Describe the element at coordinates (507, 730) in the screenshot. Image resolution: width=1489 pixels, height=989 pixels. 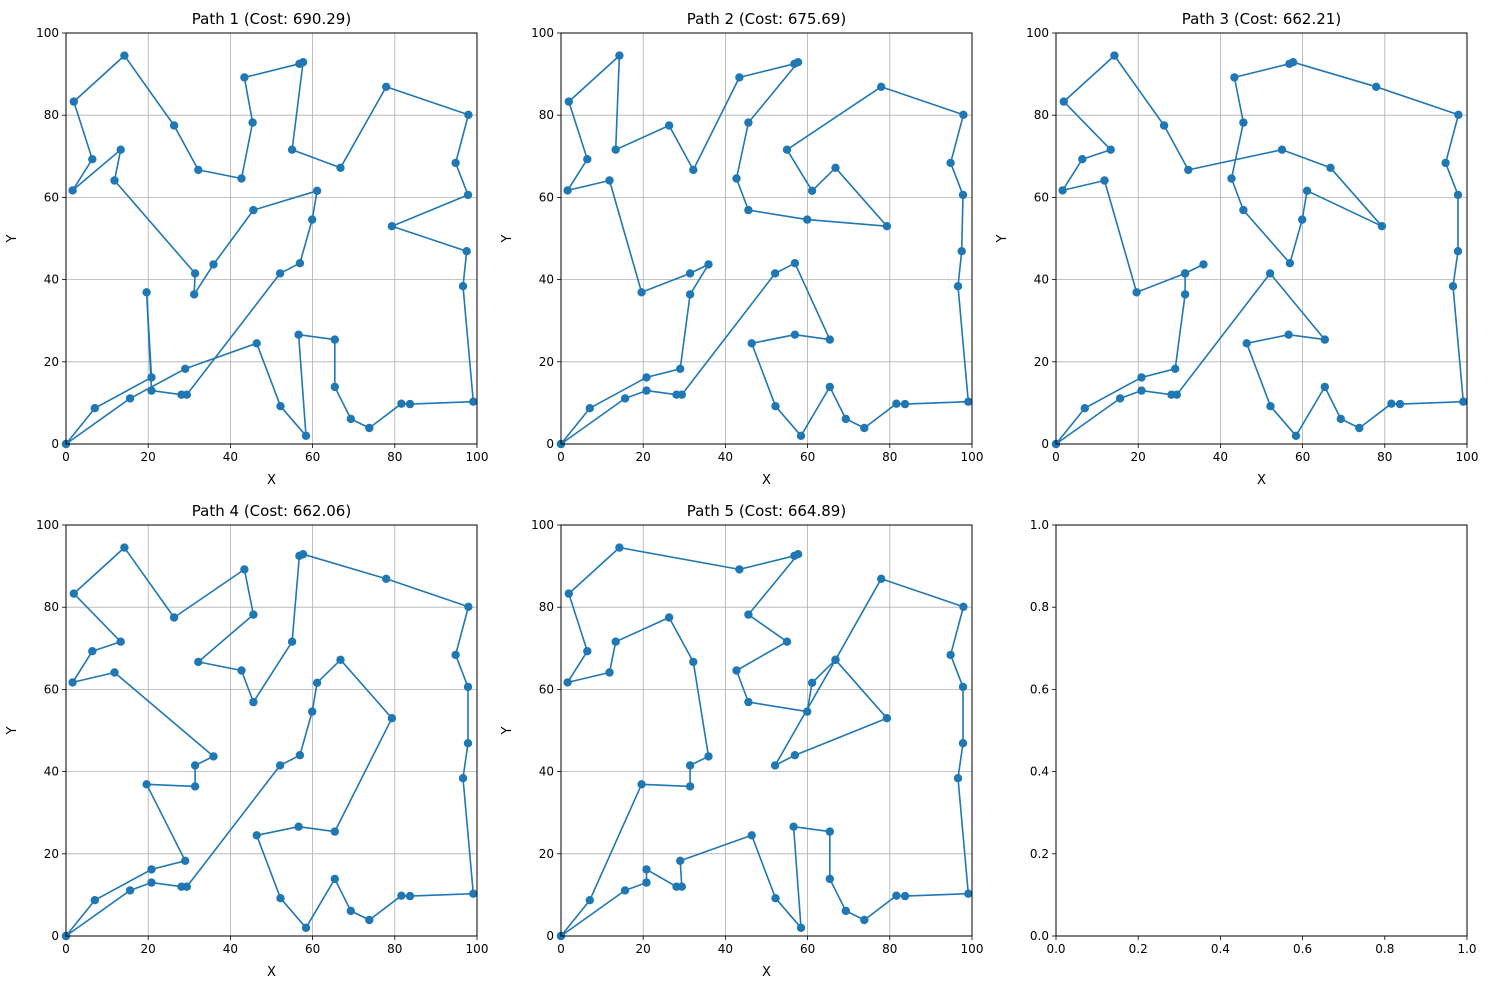
I see `y-axis-label: Y` at that location.